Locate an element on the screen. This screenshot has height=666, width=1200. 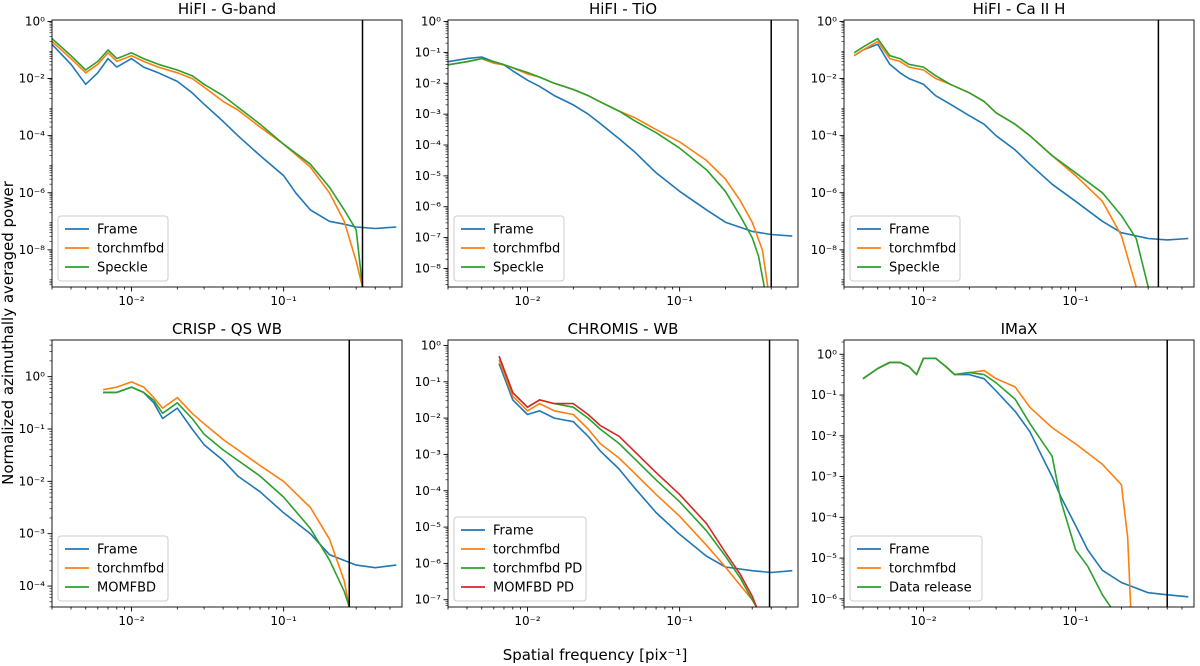
x-axis-label: Spatial frequency [pix⁻¹] is located at coordinates (595, 655).